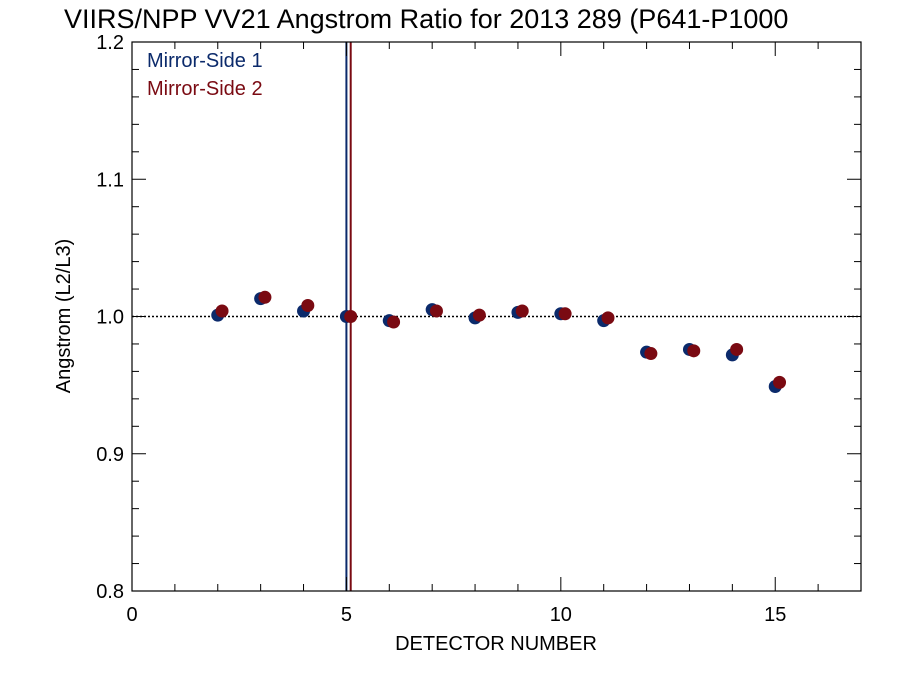  Describe the element at coordinates (110, 592) in the screenshot. I see `y-tick-label: 0.8` at that location.